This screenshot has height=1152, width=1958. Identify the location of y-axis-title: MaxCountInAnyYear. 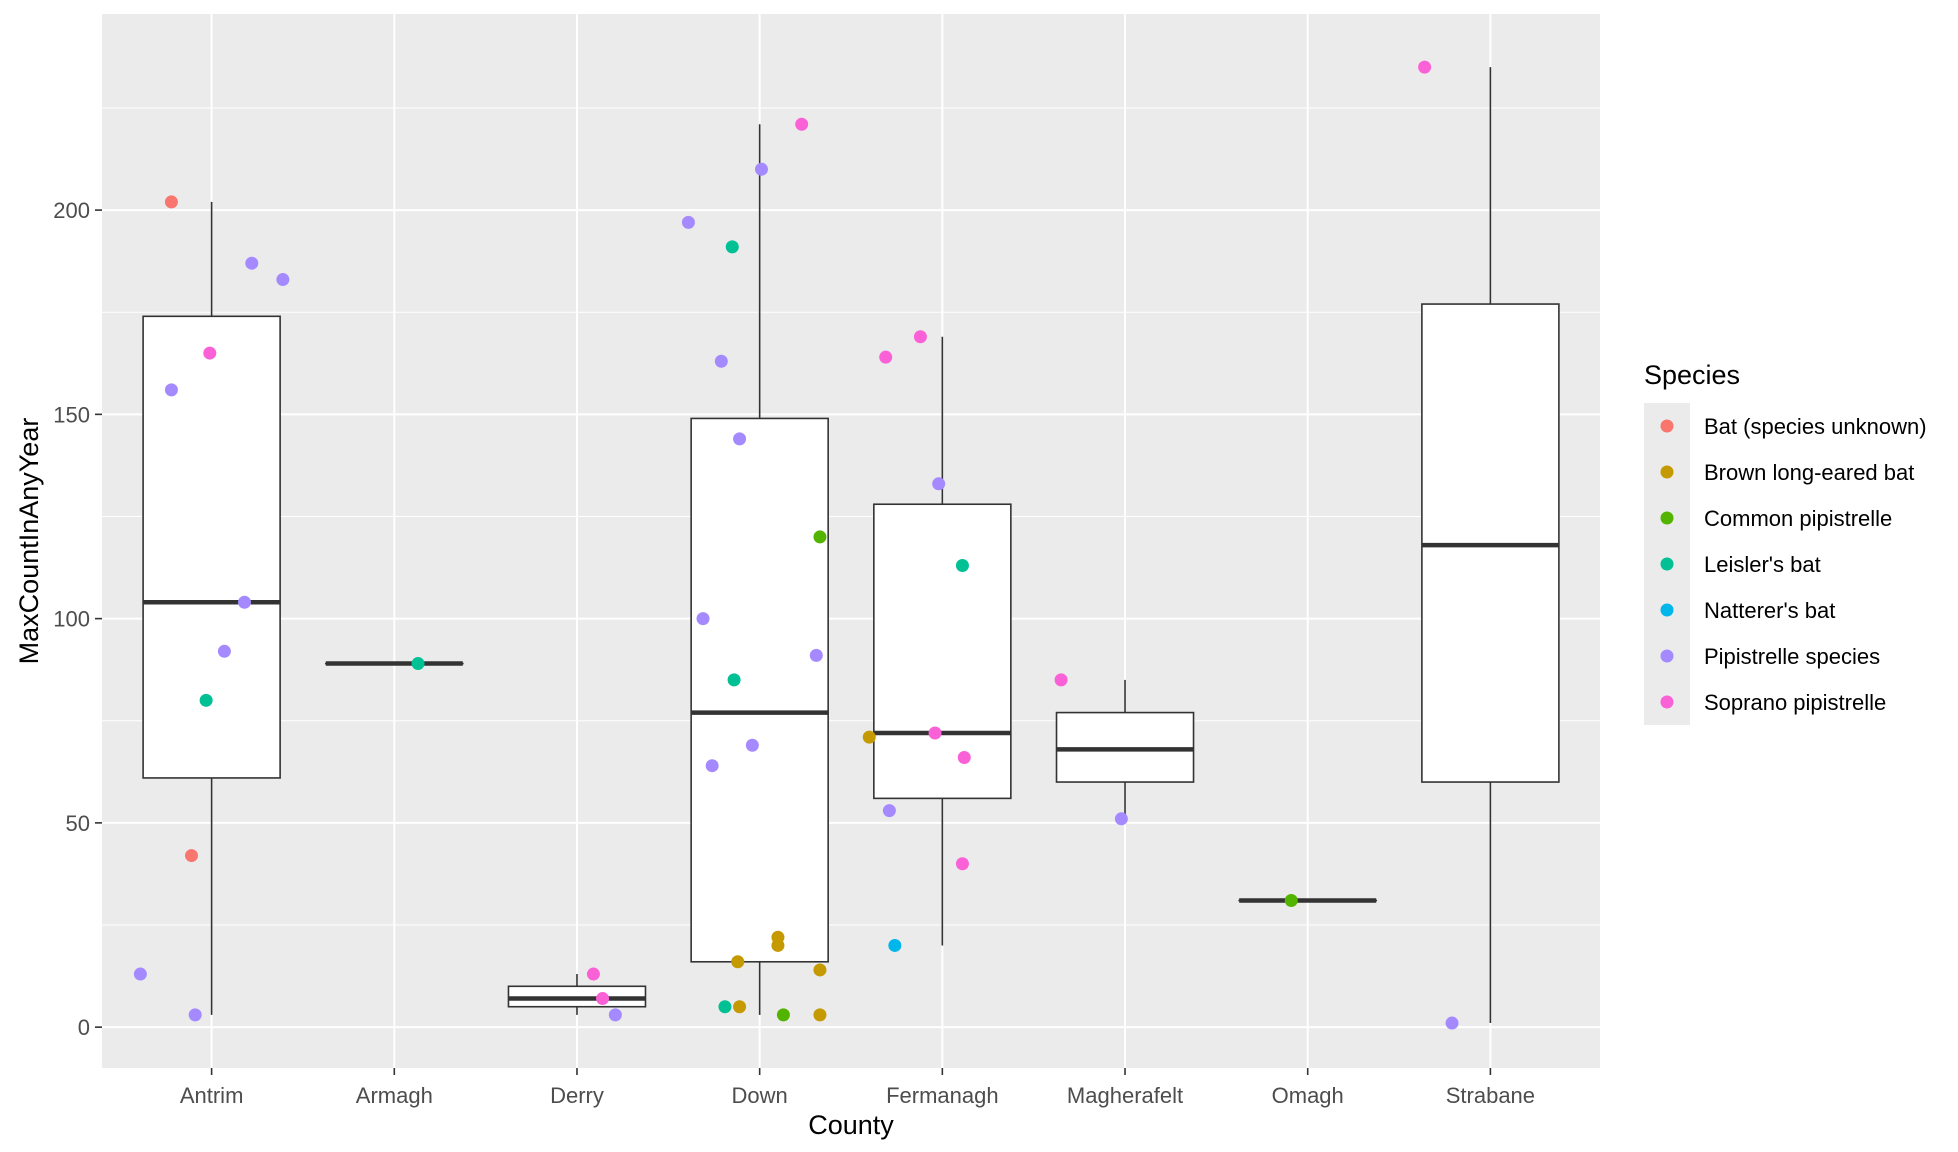
(29, 541).